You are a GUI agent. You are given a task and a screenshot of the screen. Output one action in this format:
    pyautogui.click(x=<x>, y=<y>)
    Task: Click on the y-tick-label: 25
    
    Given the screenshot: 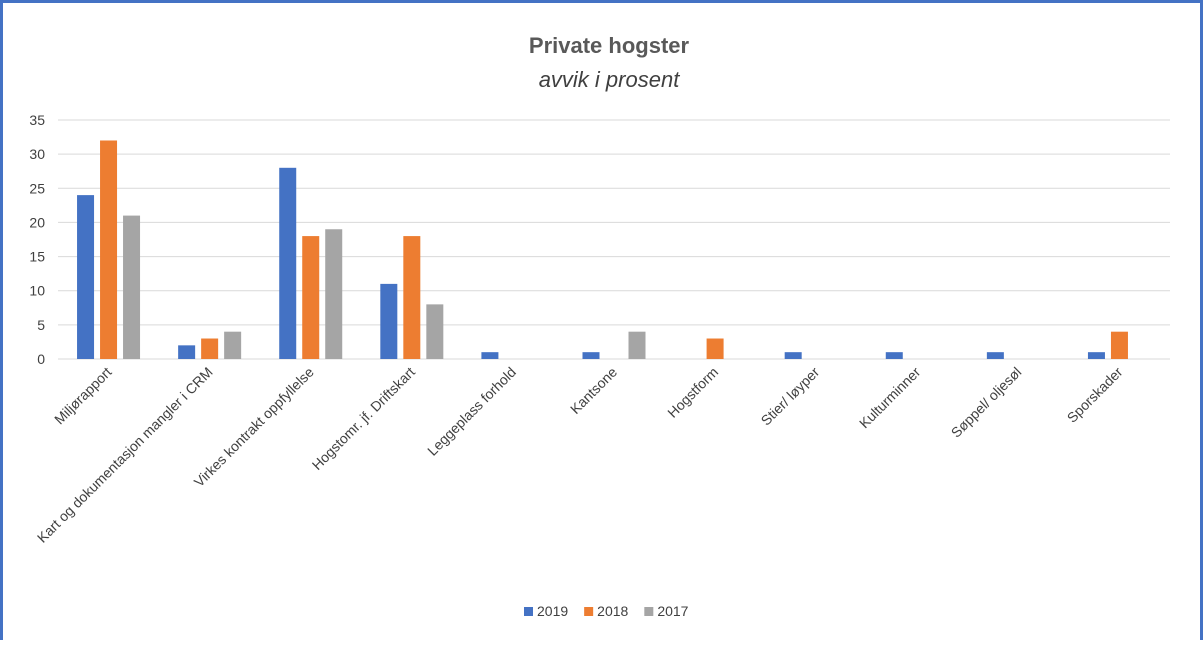 What is the action you would take?
    pyautogui.click(x=37, y=188)
    